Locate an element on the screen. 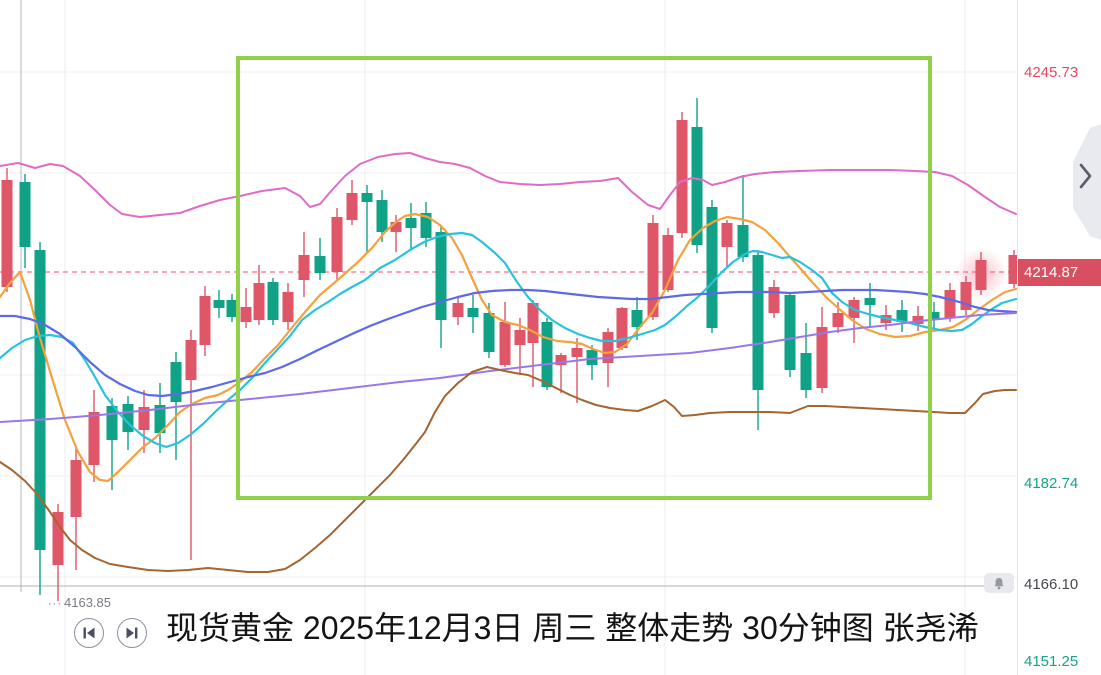 This screenshot has width=1101, height=675. chevron-right-icon is located at coordinates (1085, 176).